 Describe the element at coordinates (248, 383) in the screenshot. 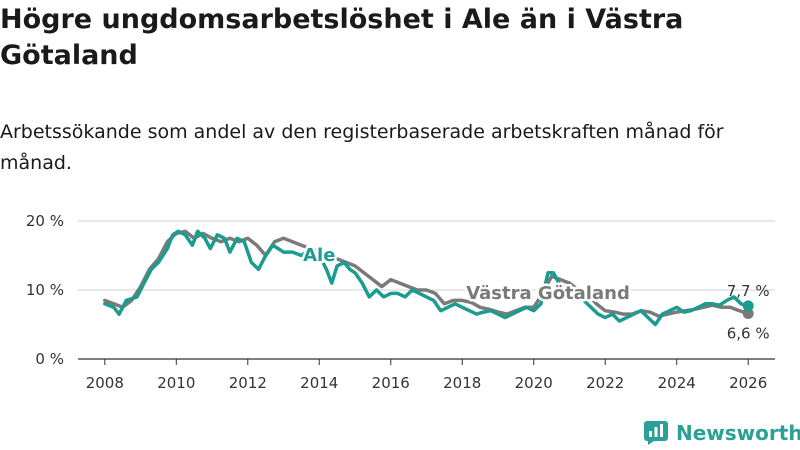

I see `x-tick-label: 2012` at that location.